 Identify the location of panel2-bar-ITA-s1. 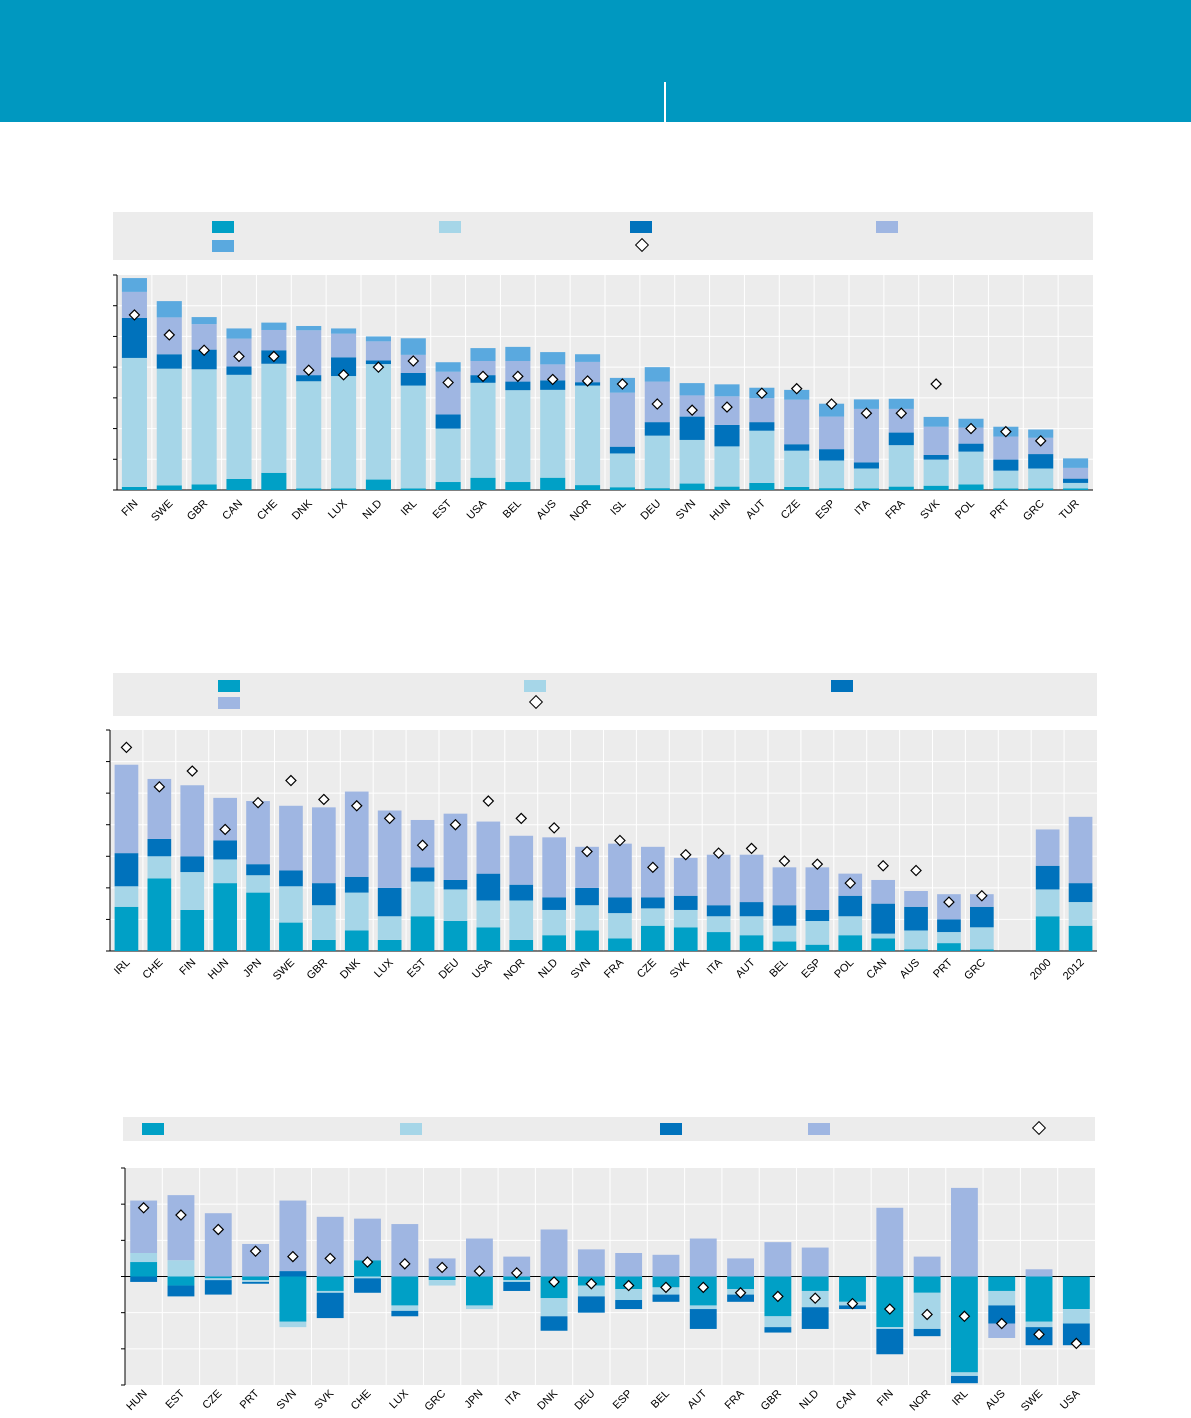
(718, 941).